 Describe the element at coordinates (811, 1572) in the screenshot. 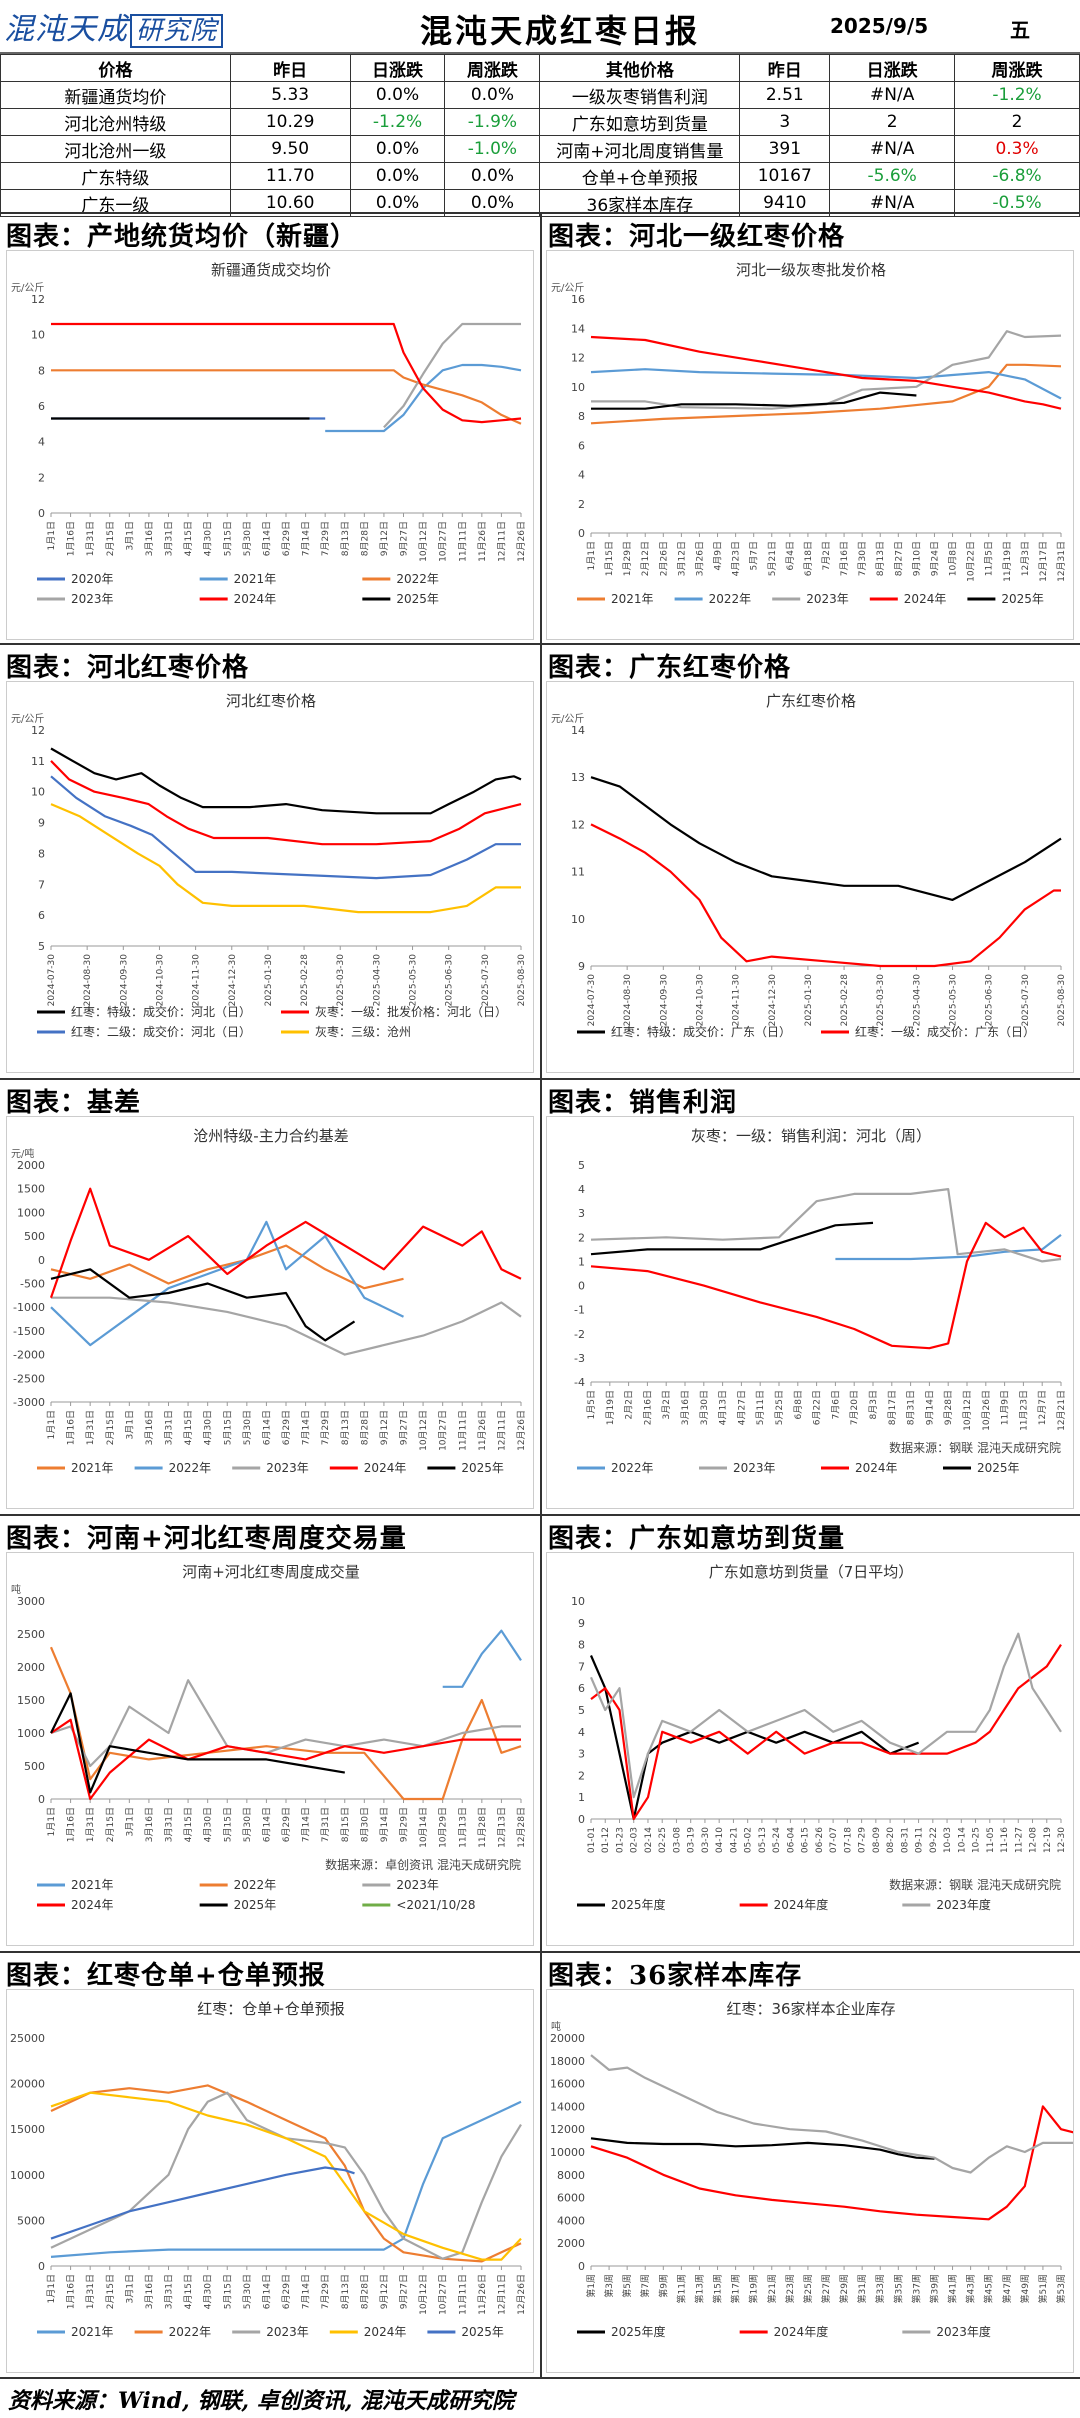

I see `chart-title: 广东如意坊到货量（7日平均）` at that location.